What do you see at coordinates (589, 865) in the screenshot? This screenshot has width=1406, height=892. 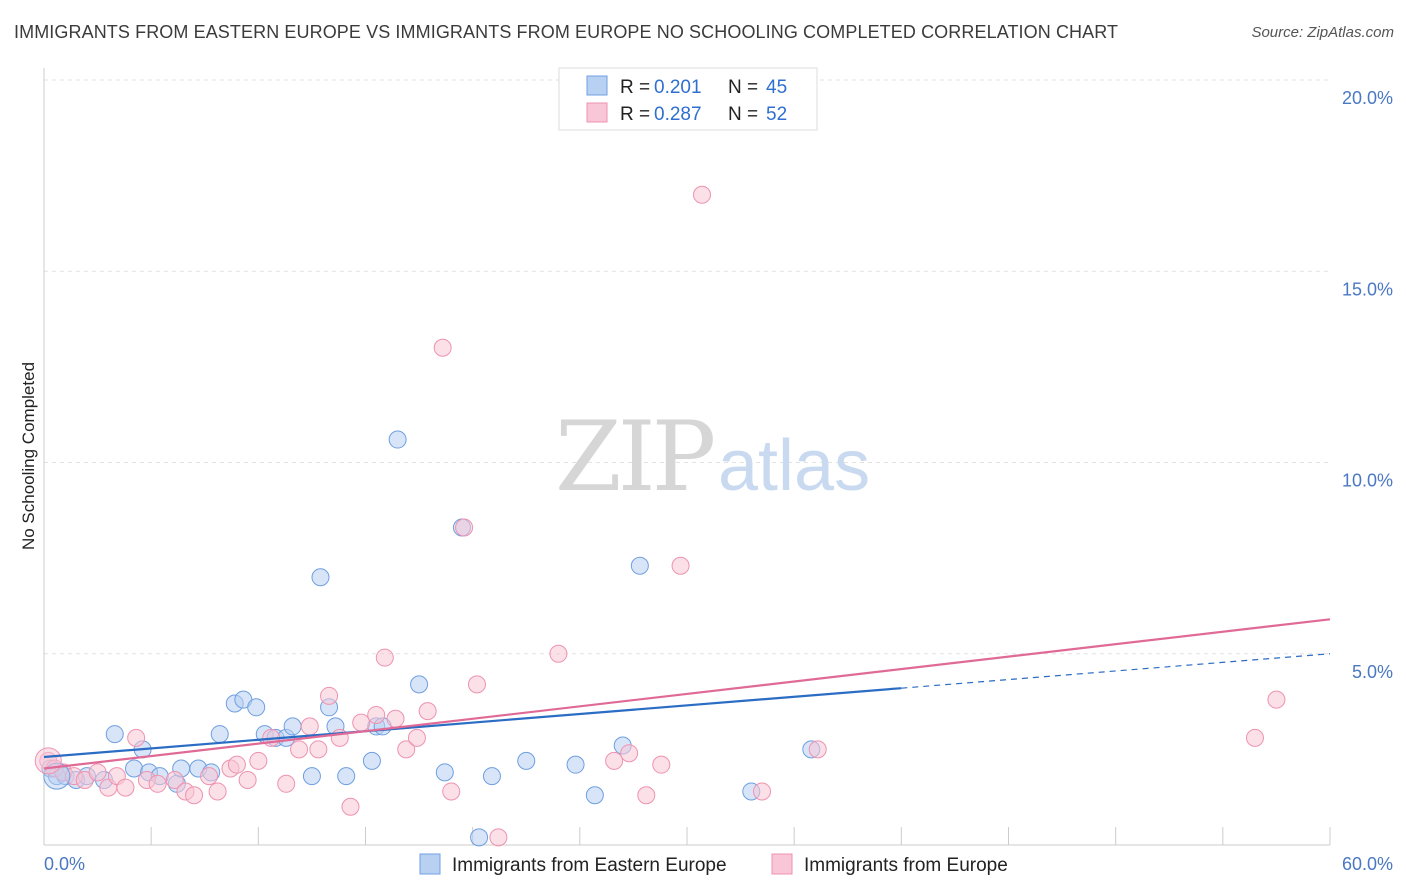 I see `series-legend-label-eastern-europe: Immigrants from Eastern Europe` at bounding box center [589, 865].